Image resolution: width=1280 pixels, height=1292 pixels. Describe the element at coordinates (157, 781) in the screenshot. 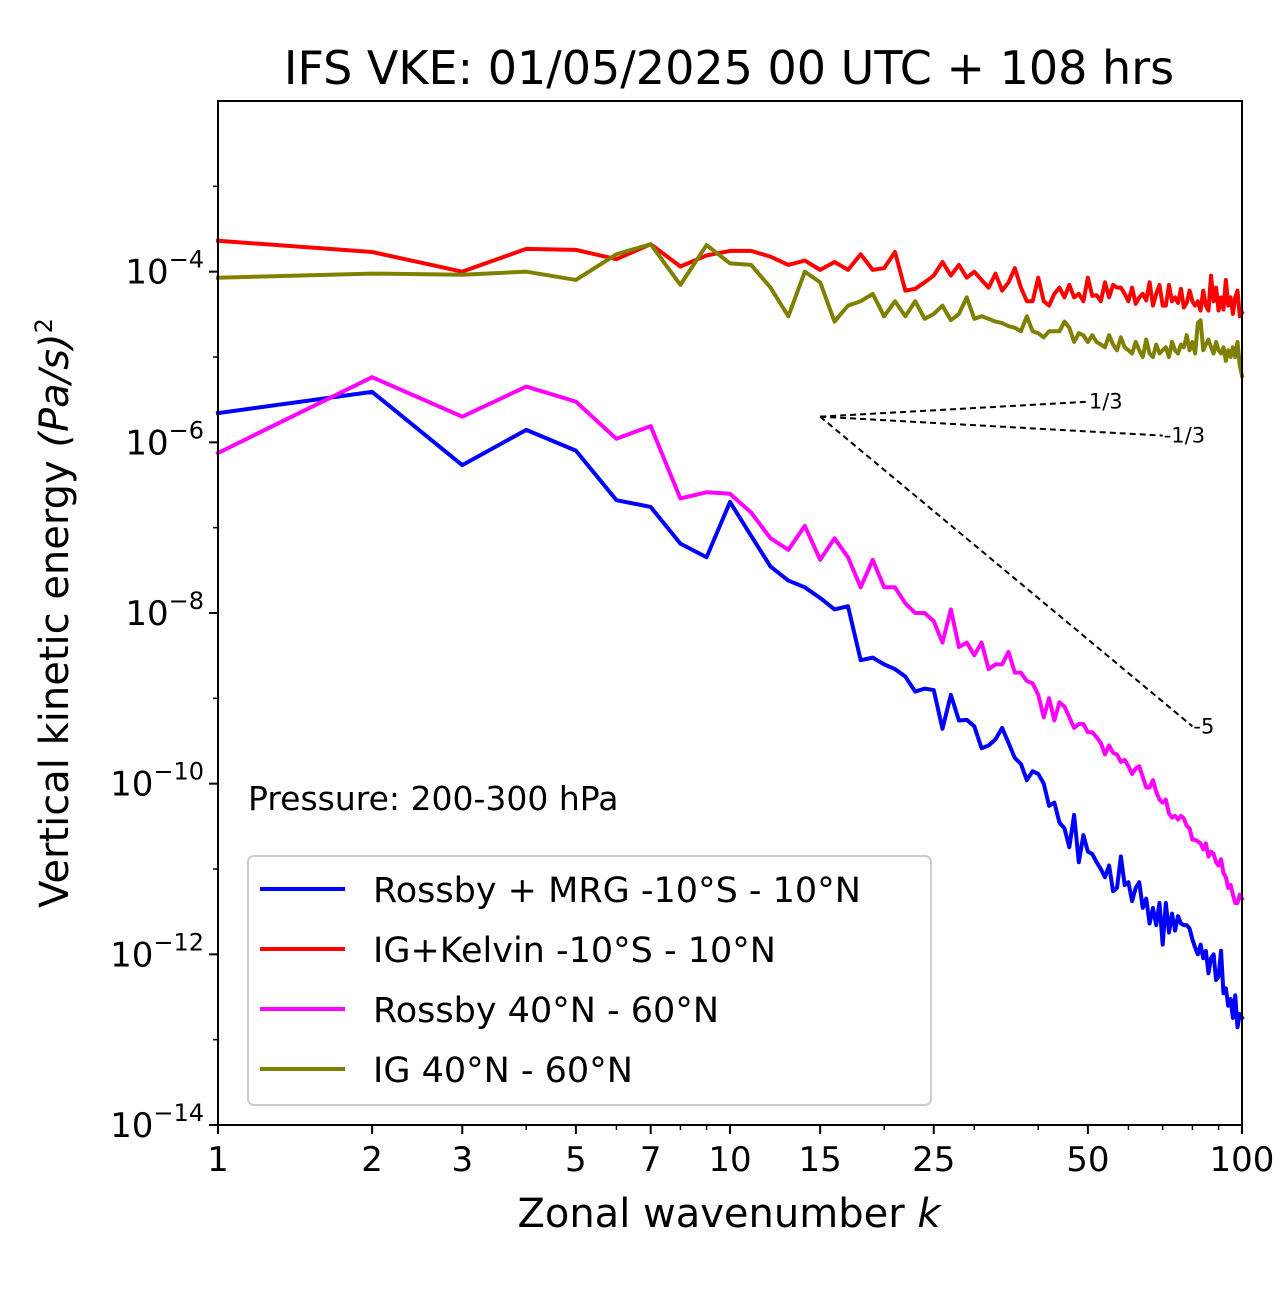

I see `y-tick-label: 10⁻¹⁰` at that location.